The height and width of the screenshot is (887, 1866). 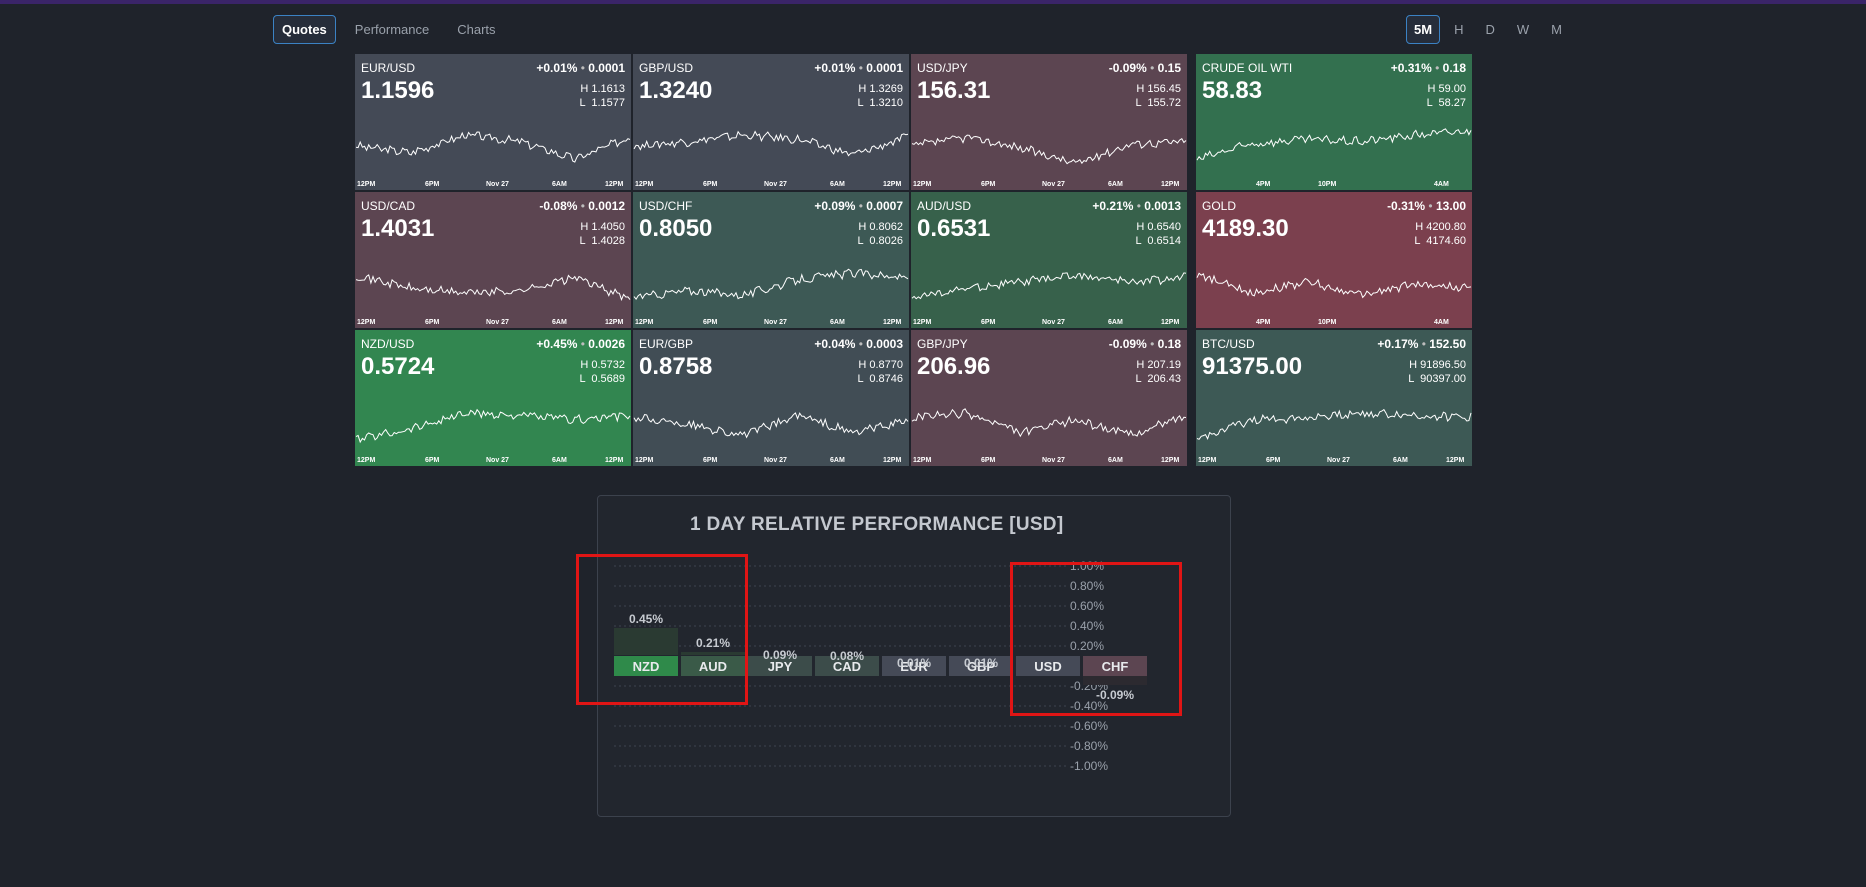 I want to click on tile-x-axis-label: 10PM, so click(x=1327, y=184).